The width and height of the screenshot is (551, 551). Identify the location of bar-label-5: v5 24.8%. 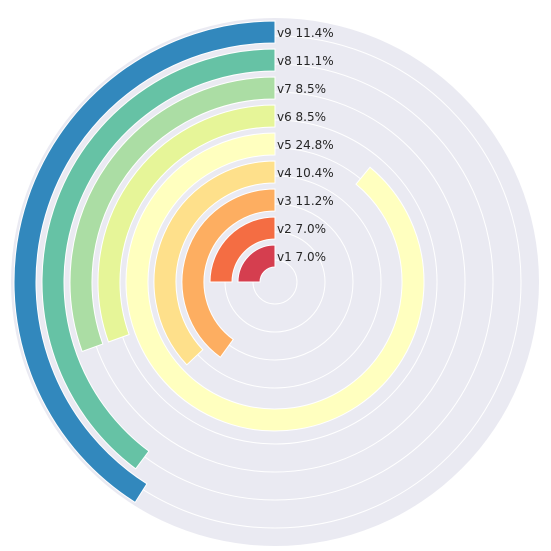
(305, 145).